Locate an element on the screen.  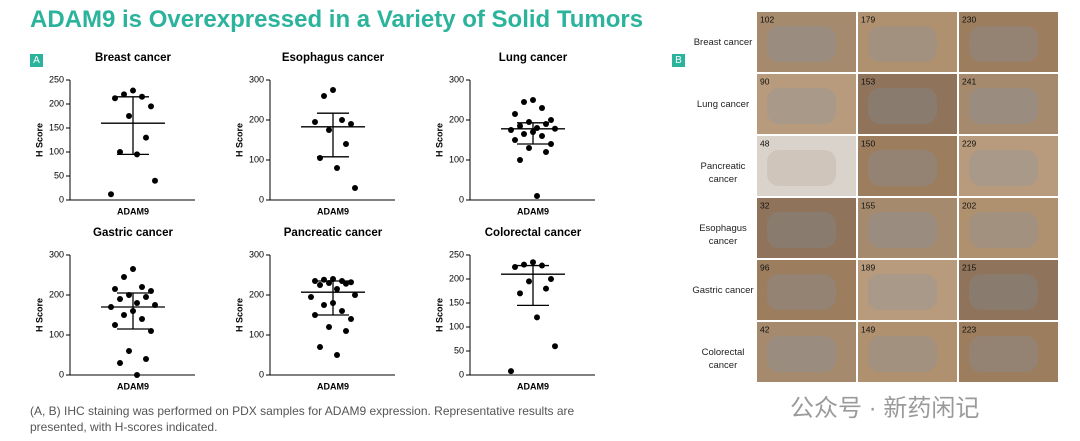
y-tick-label: 300 is located at coordinates (256, 79).